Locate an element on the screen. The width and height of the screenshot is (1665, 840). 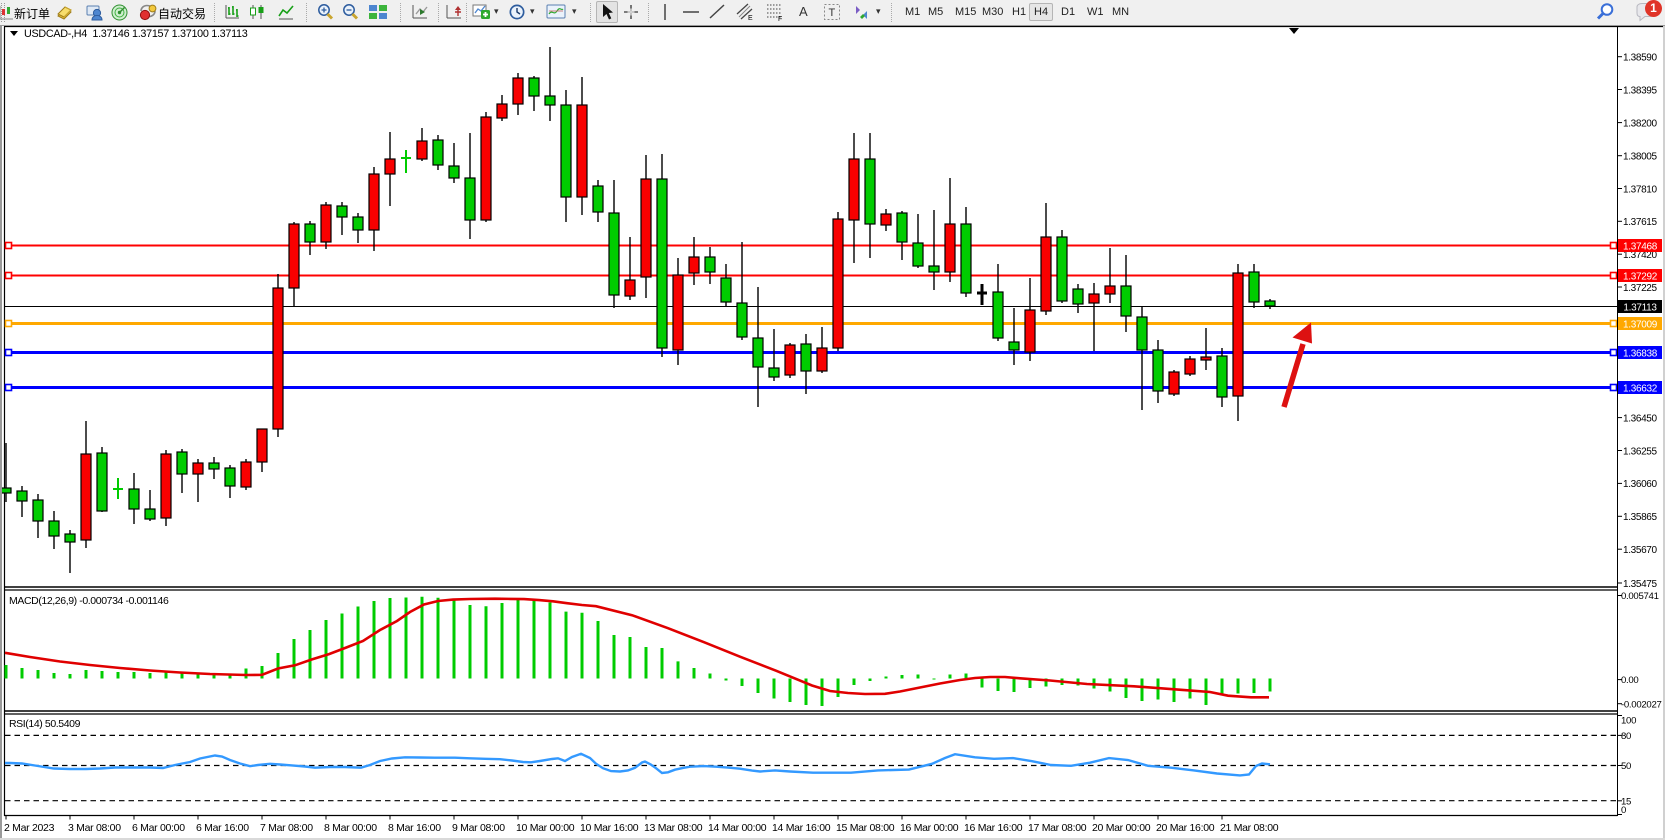
svg-text: 1.36450 is located at coordinates (1640, 418).